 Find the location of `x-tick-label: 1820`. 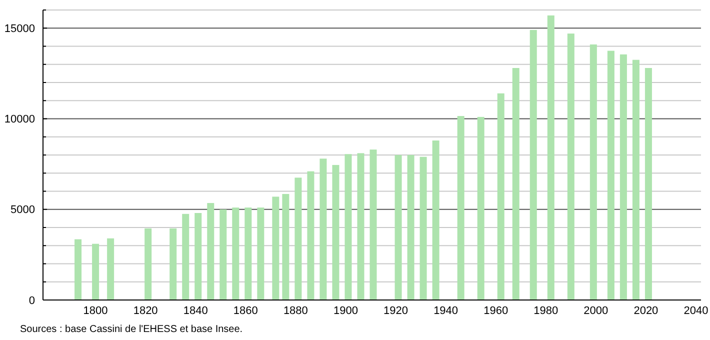

x-tick-label: 1820 is located at coordinates (145, 311).